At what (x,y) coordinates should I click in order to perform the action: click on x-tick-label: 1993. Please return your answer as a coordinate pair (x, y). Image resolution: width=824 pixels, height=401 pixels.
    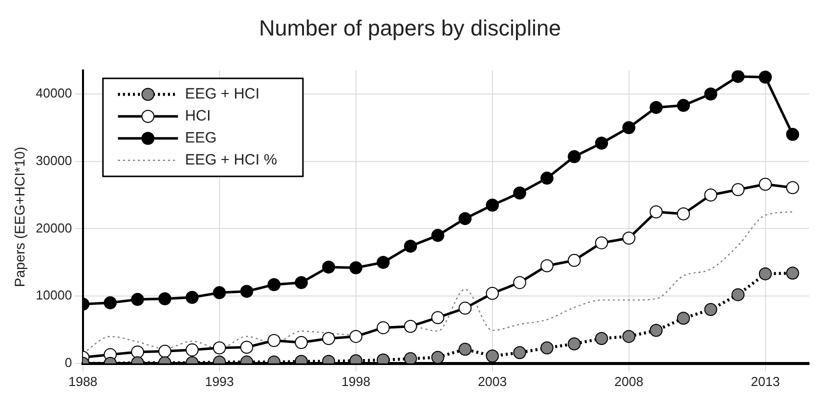
    Looking at the image, I should click on (219, 381).